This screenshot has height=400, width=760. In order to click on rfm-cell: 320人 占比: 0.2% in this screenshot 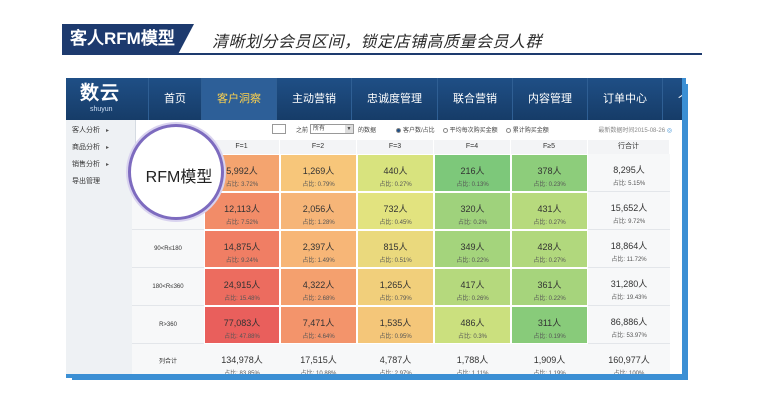, I will do `click(472, 211)`.